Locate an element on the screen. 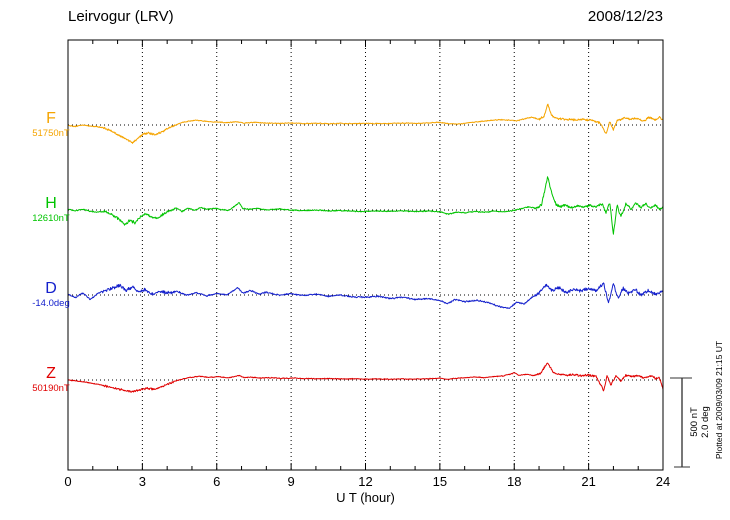 The image size is (730, 520). series-label-Z: Z 50190nT is located at coordinates (51, 380).